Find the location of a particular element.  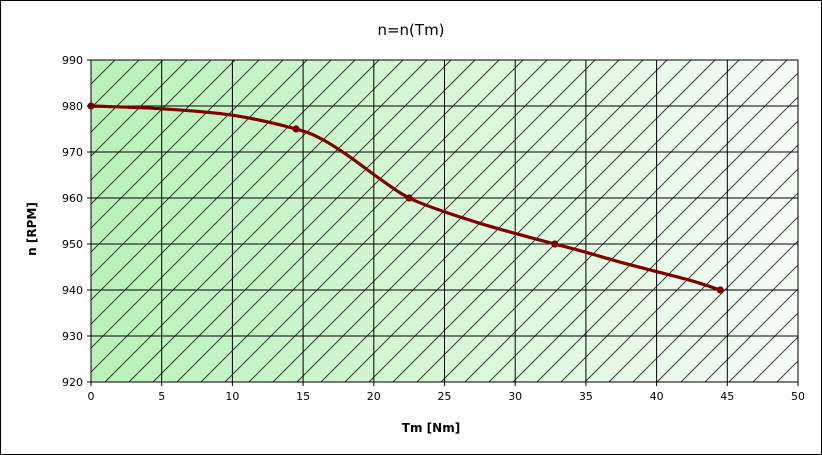

x-tick-label: 20 is located at coordinates (374, 396).